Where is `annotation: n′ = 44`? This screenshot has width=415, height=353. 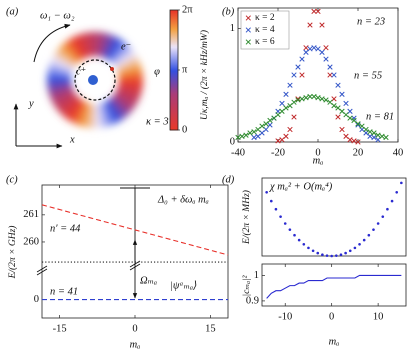 annotation: n′ = 44 is located at coordinates (65, 228).